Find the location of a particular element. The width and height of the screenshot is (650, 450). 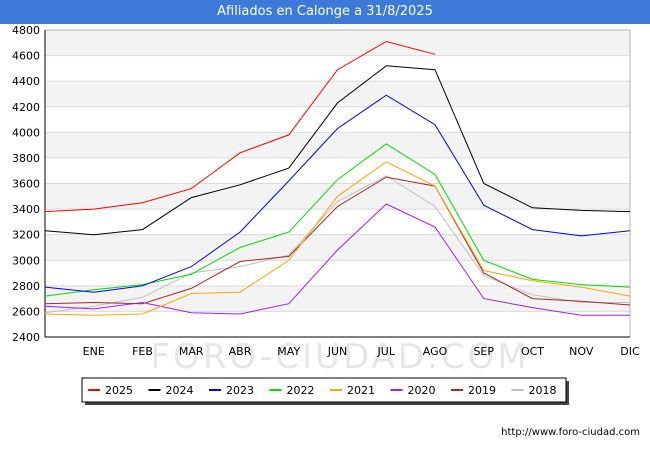

legend-label-2020: 2020 is located at coordinates (422, 390).